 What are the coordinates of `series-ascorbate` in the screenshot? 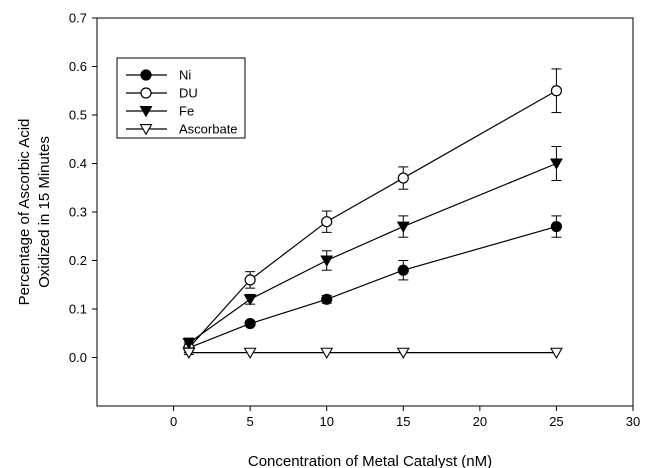 It's located at (372, 353).